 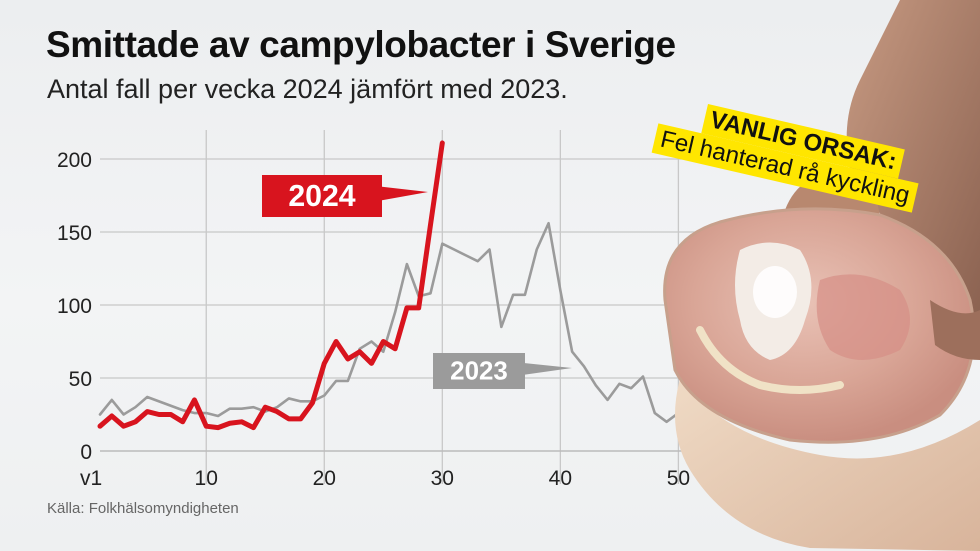 What do you see at coordinates (324, 478) in the screenshot?
I see `x-tick-label: 20` at bounding box center [324, 478].